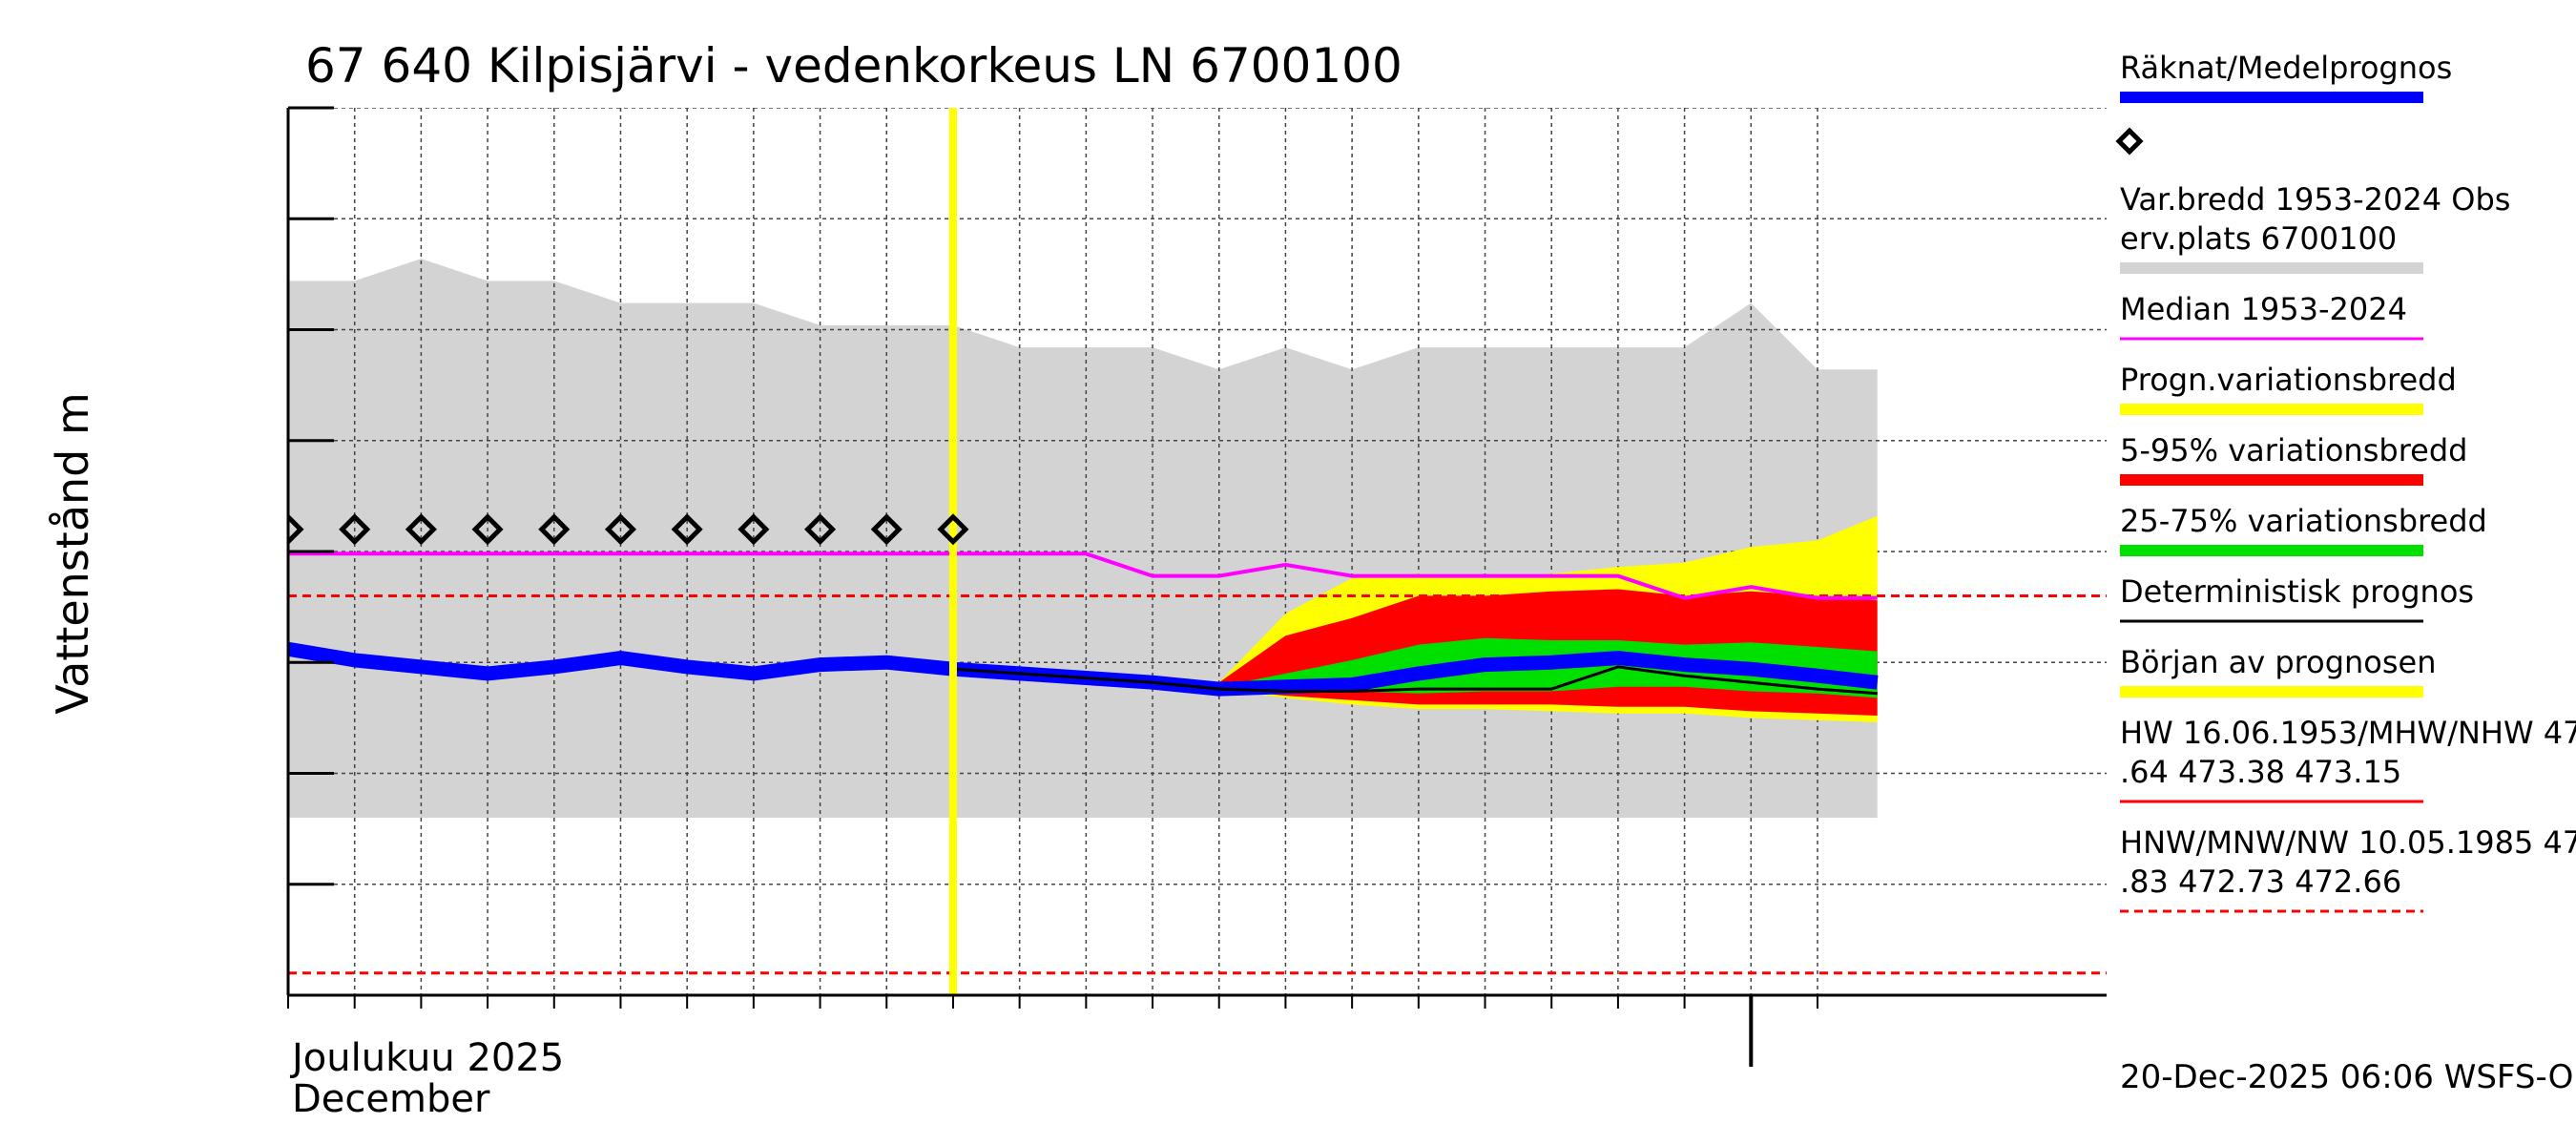  I want to click on y-axis-label: Vattenstånd m, so click(72, 553).